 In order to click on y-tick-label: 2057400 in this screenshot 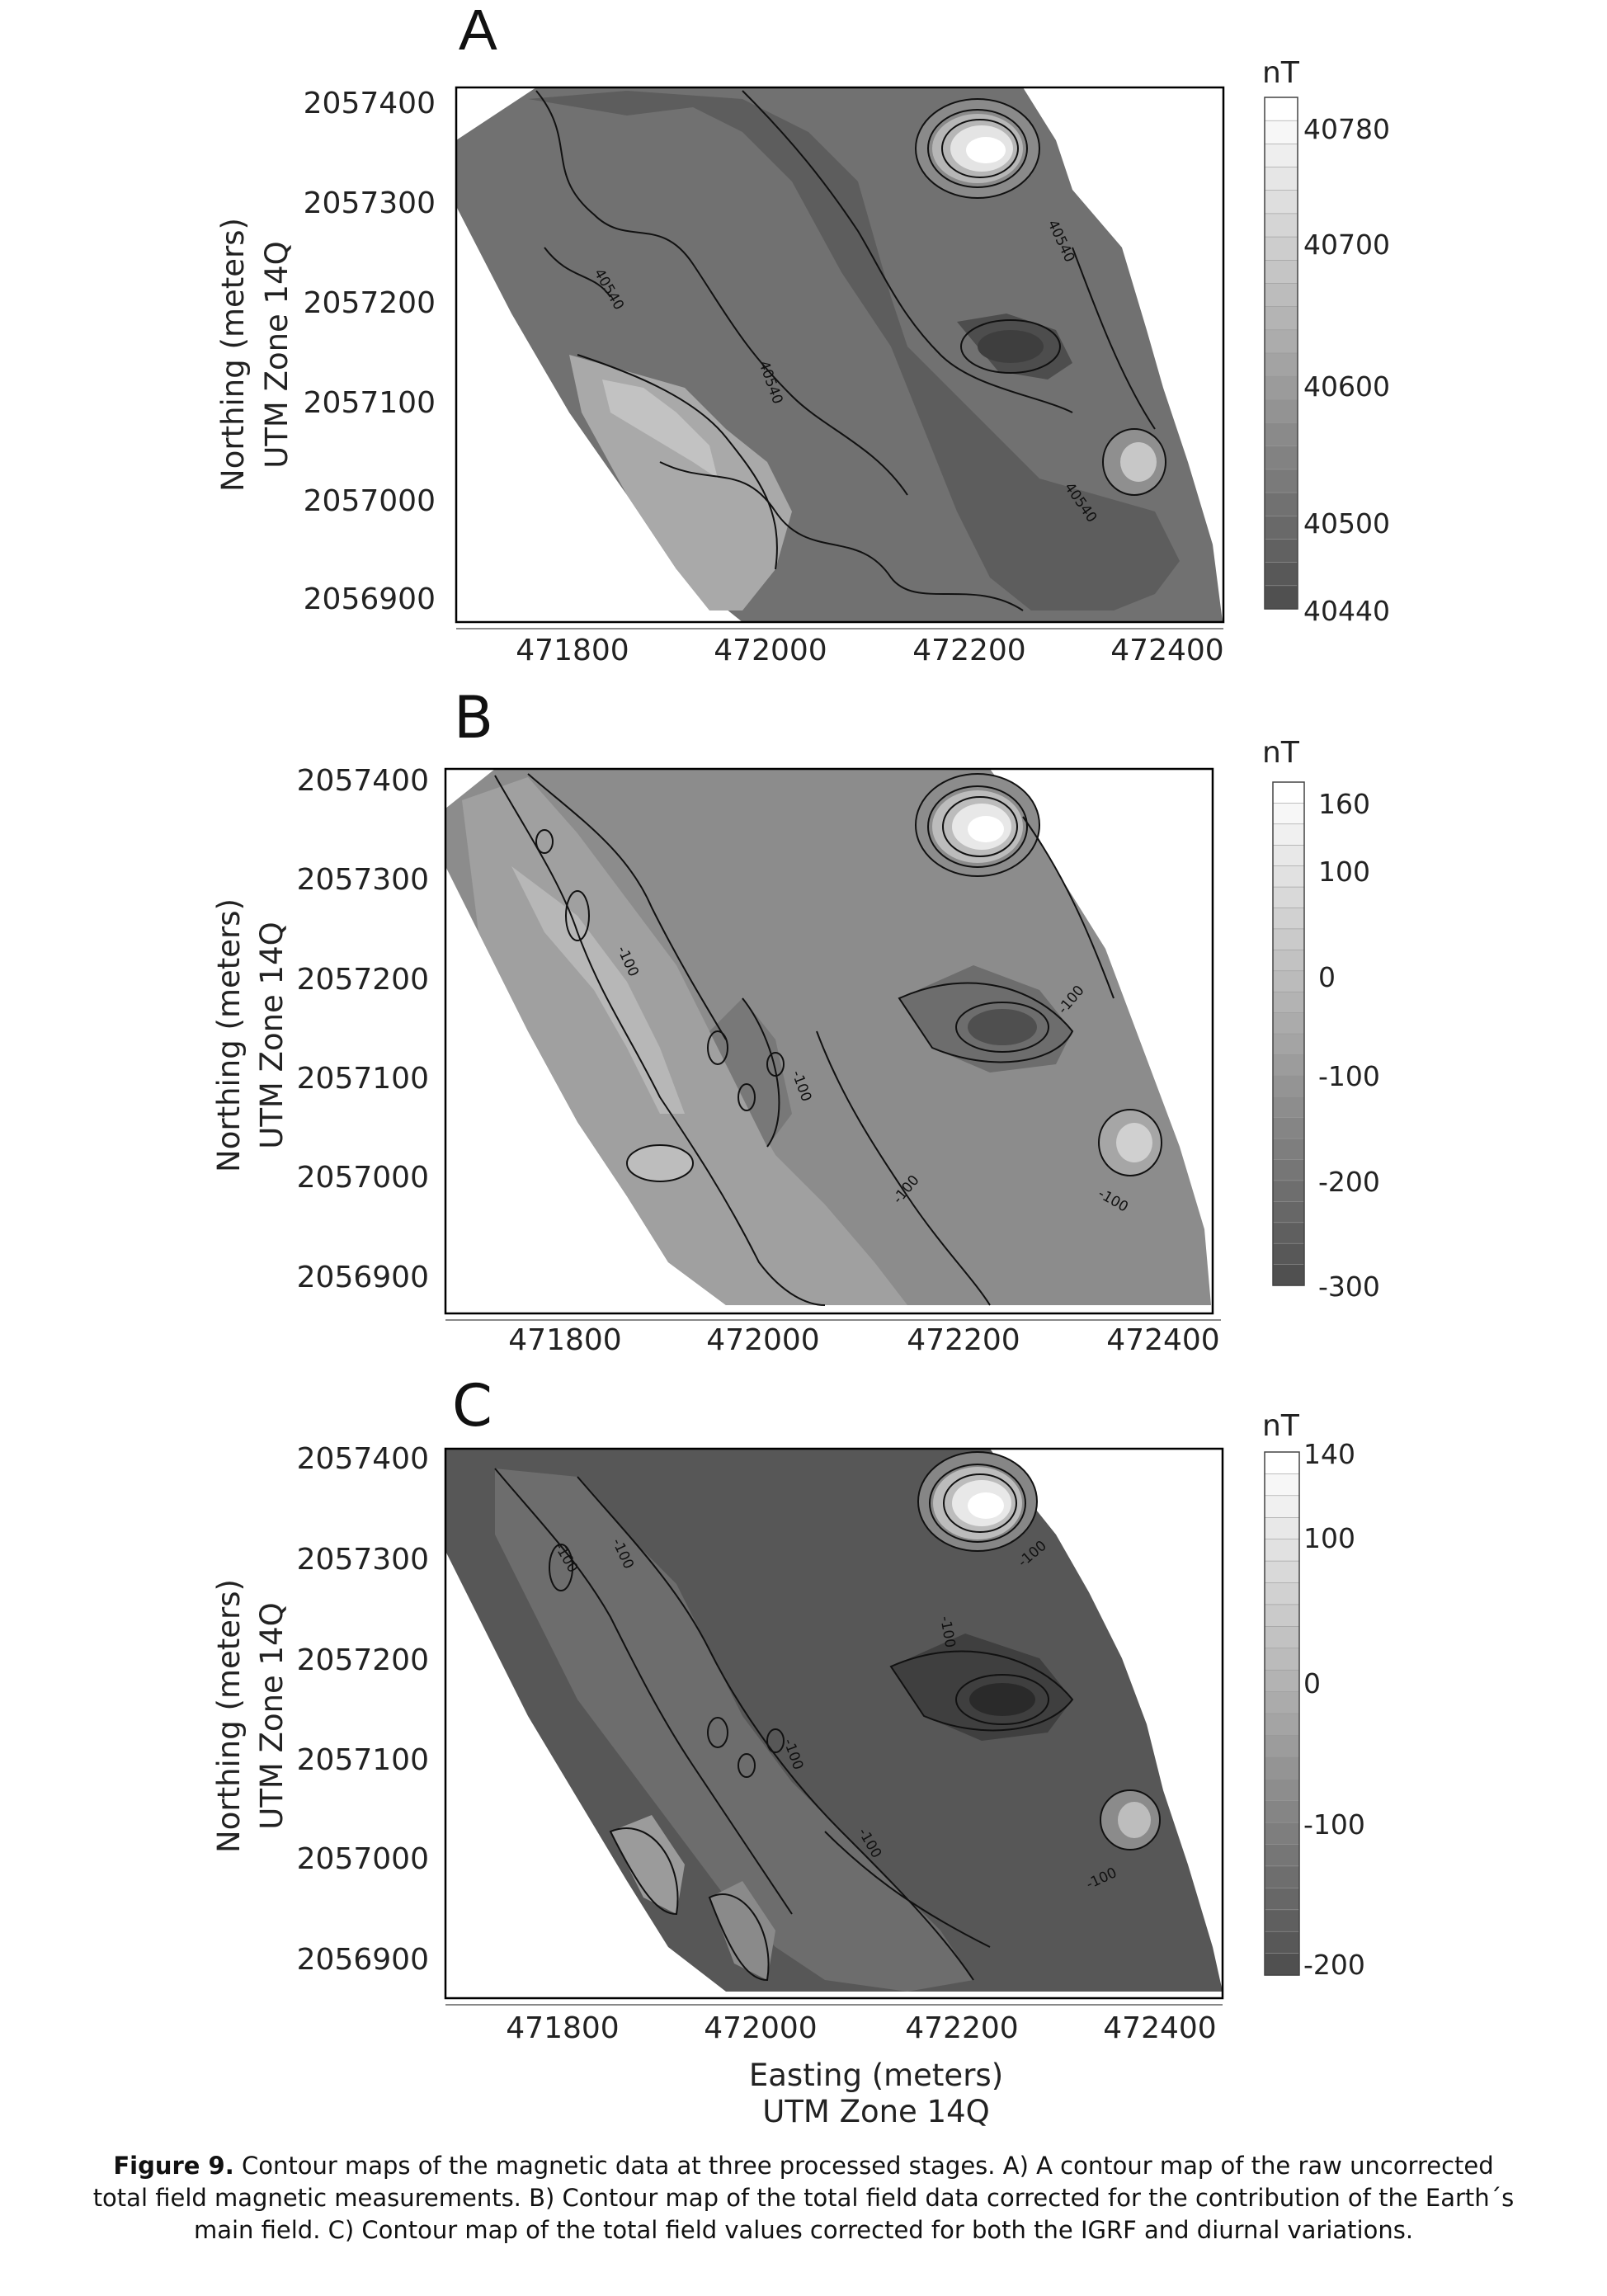, I will do `click(363, 781)`.